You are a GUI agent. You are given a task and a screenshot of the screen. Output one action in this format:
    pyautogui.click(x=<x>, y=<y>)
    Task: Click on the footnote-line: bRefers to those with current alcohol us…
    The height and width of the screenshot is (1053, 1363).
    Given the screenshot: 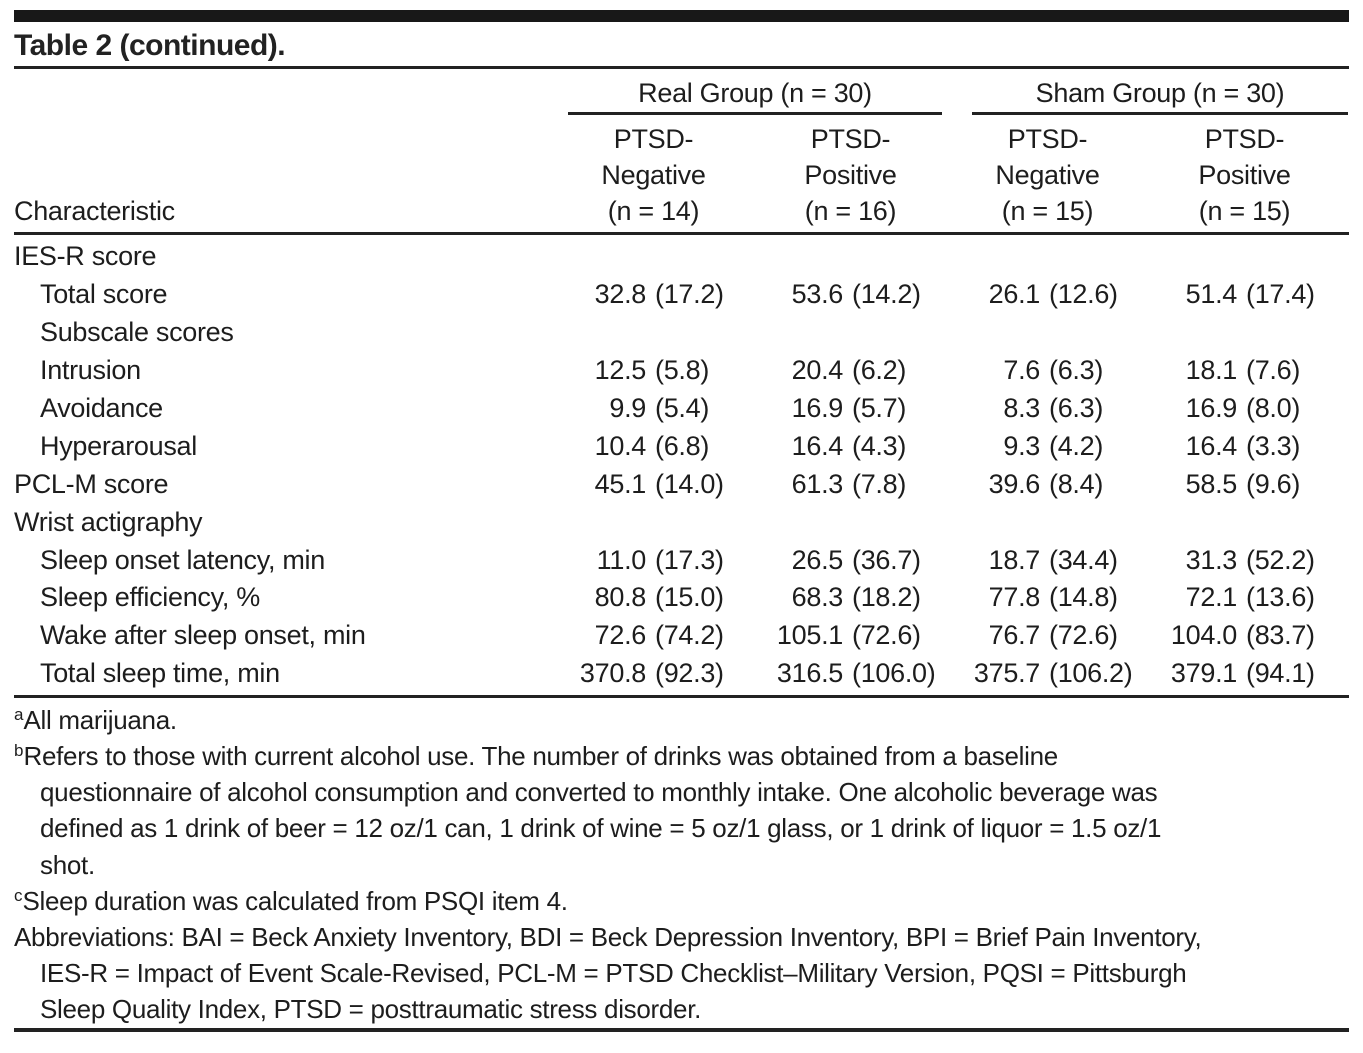 What is the action you would take?
    pyautogui.click(x=536, y=755)
    